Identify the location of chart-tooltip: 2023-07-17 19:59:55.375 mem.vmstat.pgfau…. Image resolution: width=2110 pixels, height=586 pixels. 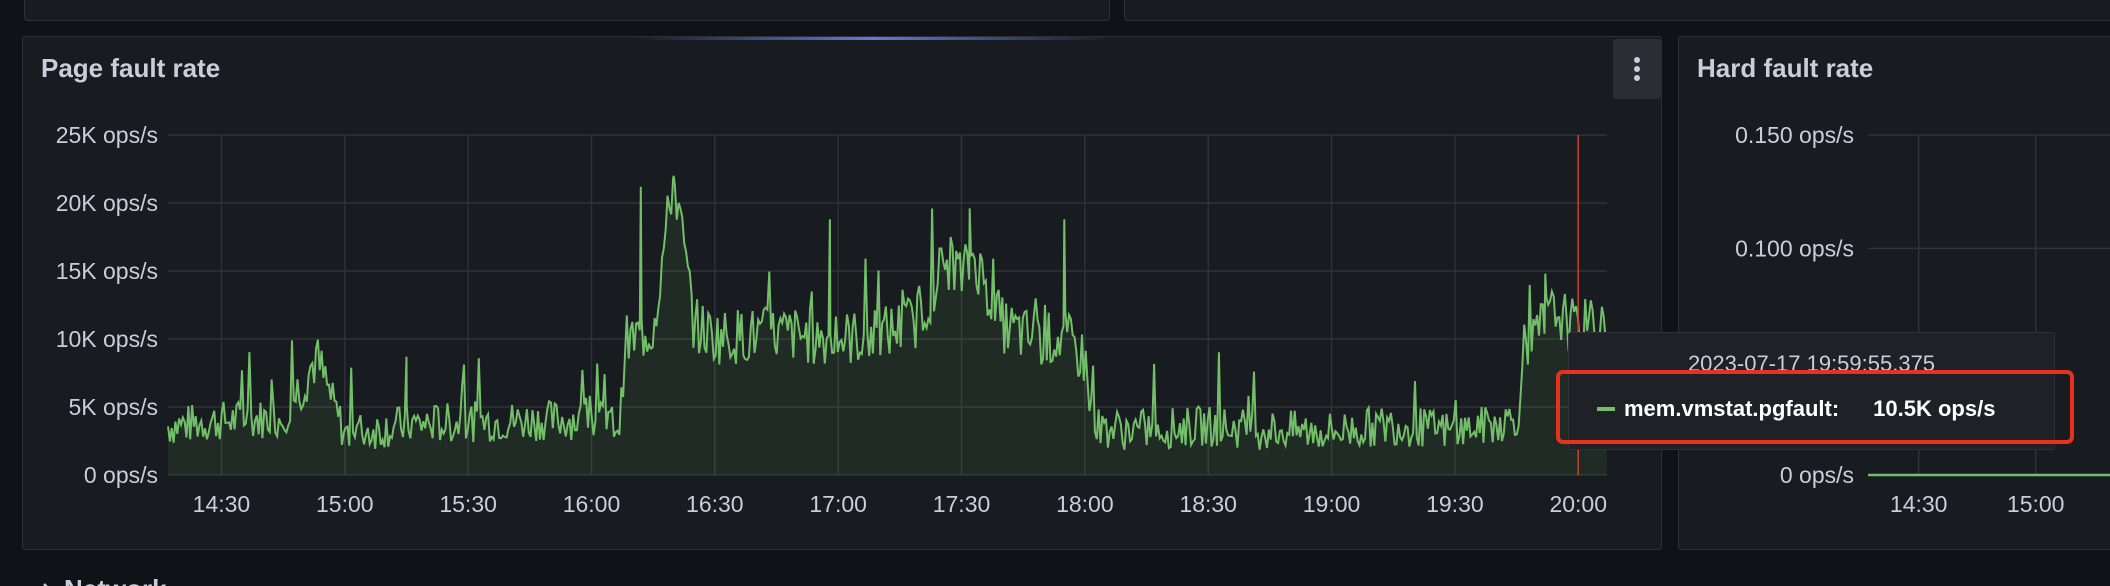
(1811, 391).